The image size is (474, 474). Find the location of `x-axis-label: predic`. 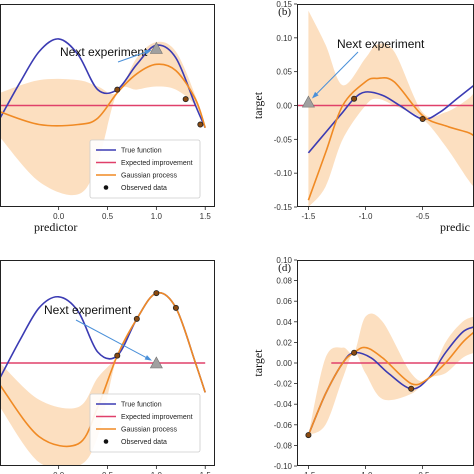

x-axis-label: predic is located at coordinates (455, 227).